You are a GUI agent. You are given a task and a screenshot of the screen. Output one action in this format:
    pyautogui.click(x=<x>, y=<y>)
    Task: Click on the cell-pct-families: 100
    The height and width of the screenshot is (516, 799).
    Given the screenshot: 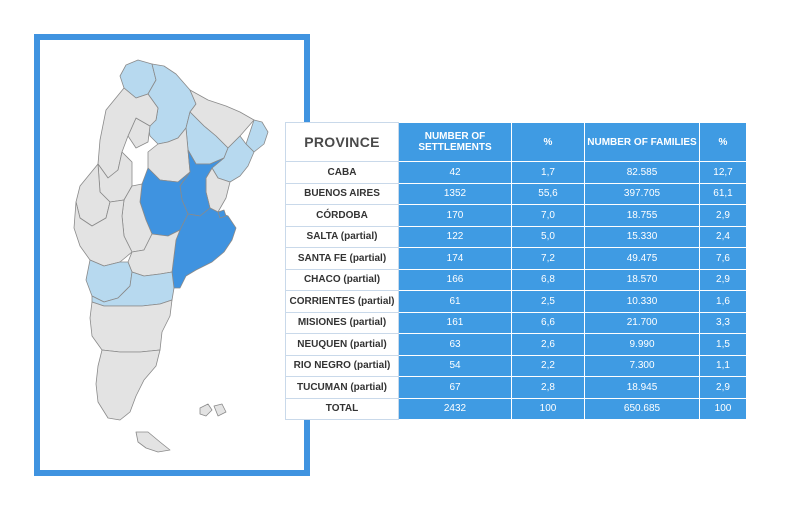 What is the action you would take?
    pyautogui.click(x=723, y=408)
    